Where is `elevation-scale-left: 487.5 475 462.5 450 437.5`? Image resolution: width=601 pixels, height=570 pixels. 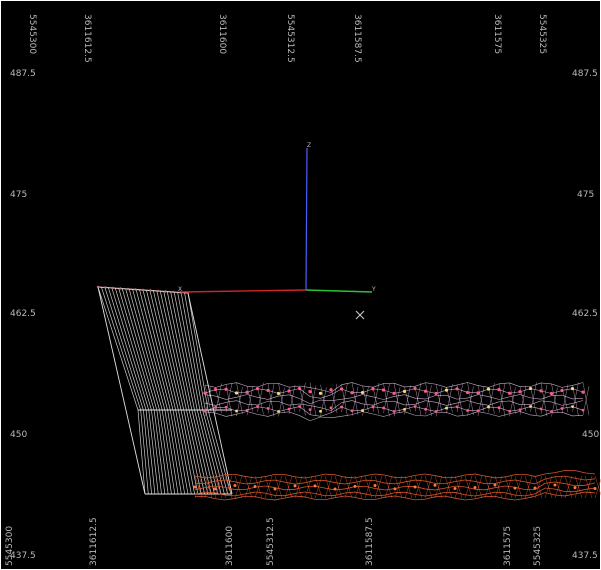
elevation-scale-left: 487.5 475 462.5 450 437.5 is located at coordinates (23, 315).